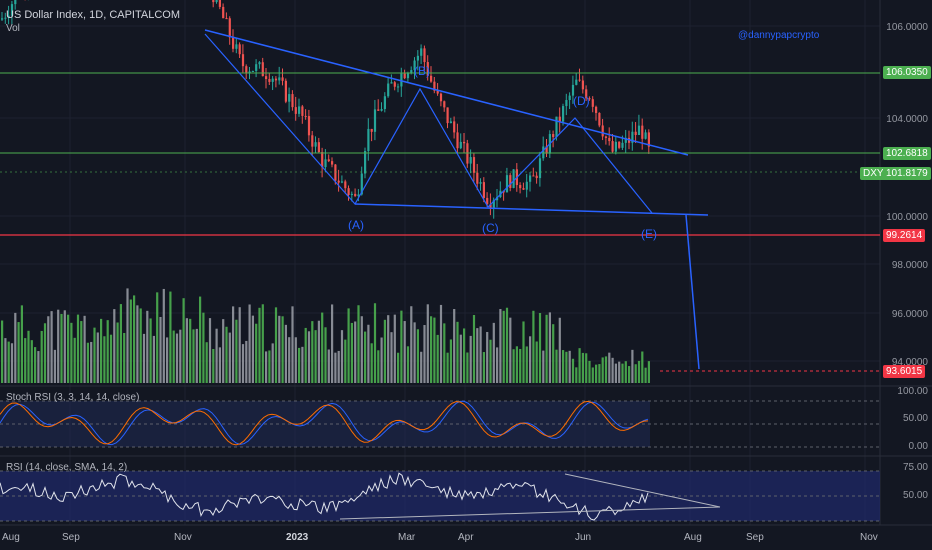 This screenshot has width=932, height=550. What do you see at coordinates (73, 397) in the screenshot?
I see `stoch-rsi-title: Stoch RSI (3, 3, 14, 14, close)` at bounding box center [73, 397].